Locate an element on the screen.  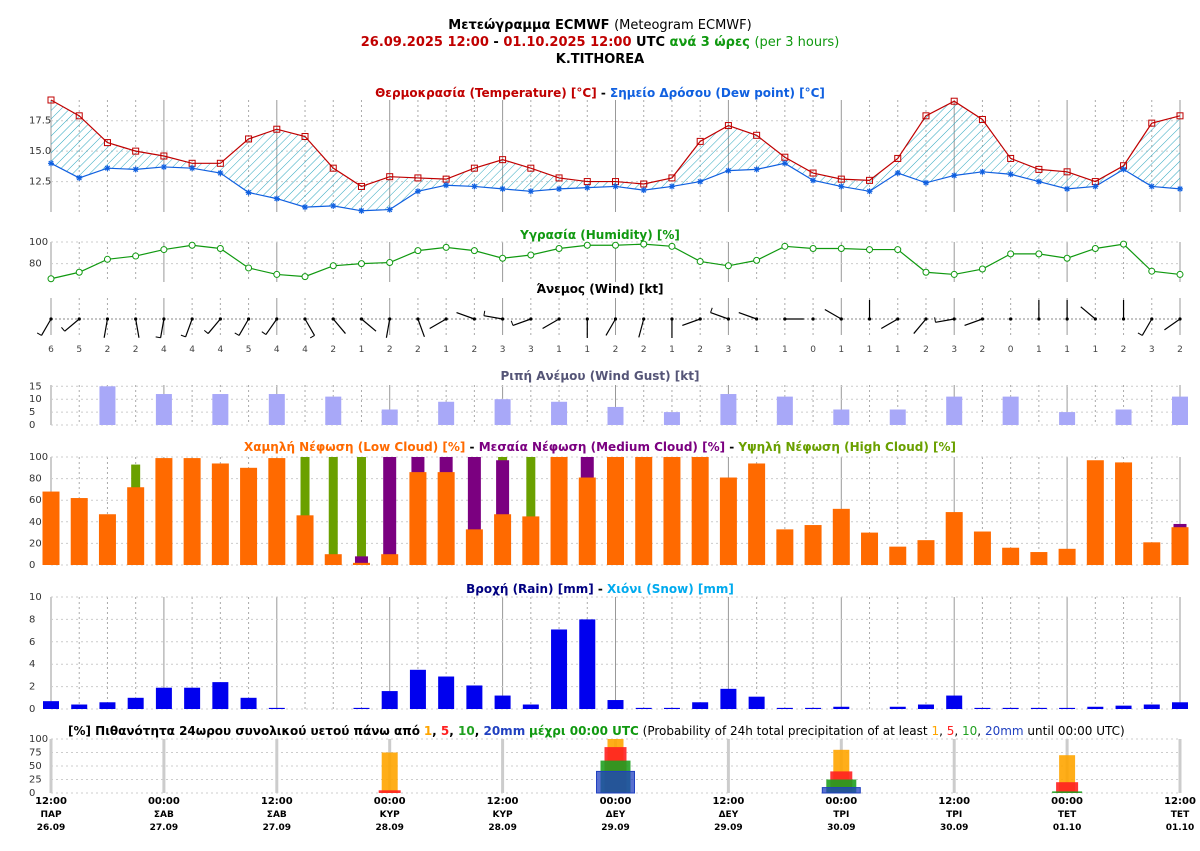
wind-station-dot is located at coordinates (954, 319).